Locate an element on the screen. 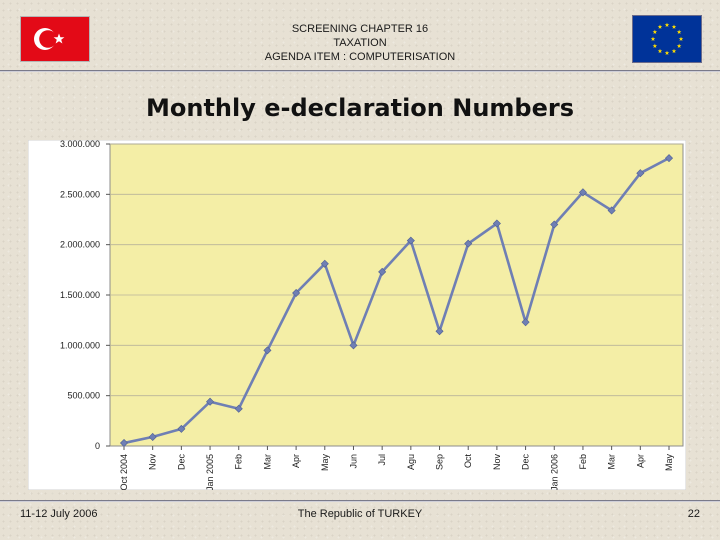  crescent-star-icon is located at coordinates (49, 39).